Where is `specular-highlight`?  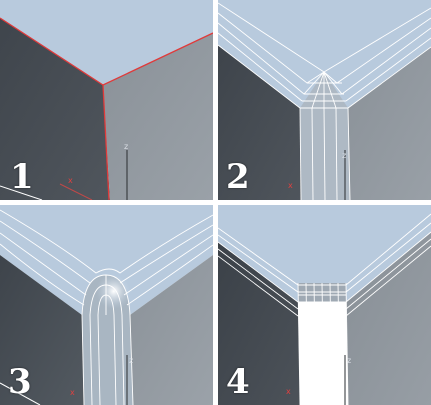
specular-highlight is located at coordinates (112, 293).